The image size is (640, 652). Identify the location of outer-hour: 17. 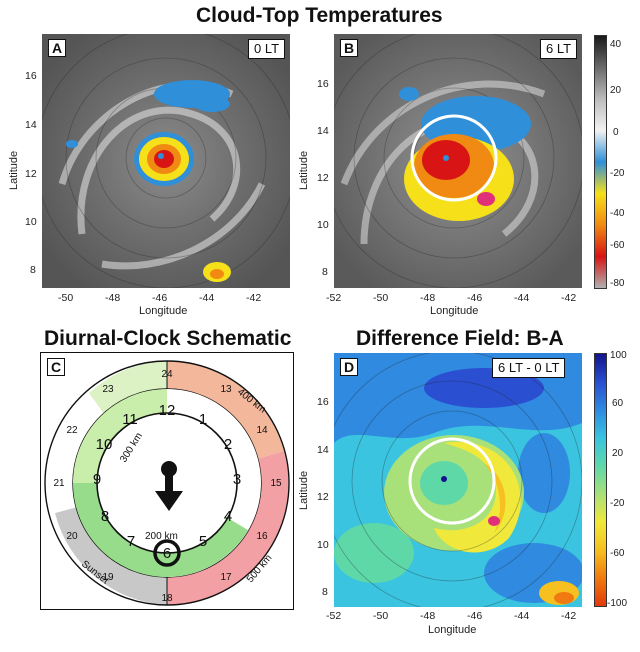
(226, 577).